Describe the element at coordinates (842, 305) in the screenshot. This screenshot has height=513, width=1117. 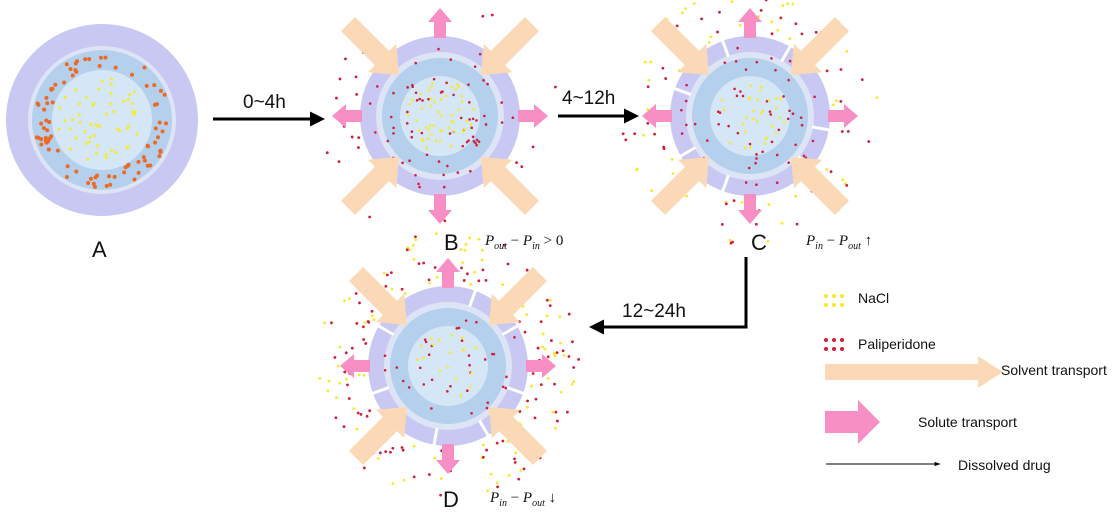
I see `nacl-legend-dot` at that location.